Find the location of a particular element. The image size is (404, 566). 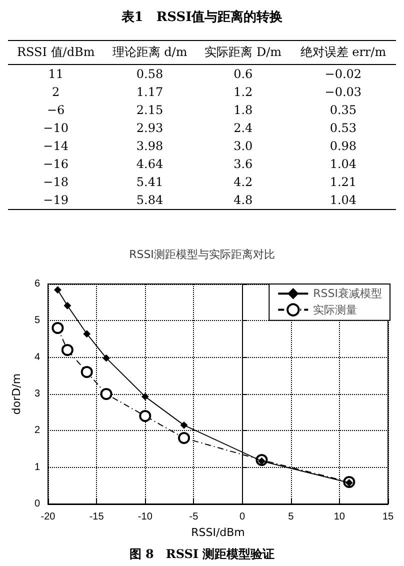

caption: 图 8 RSSI 测距模型验证 is located at coordinates (202, 554).